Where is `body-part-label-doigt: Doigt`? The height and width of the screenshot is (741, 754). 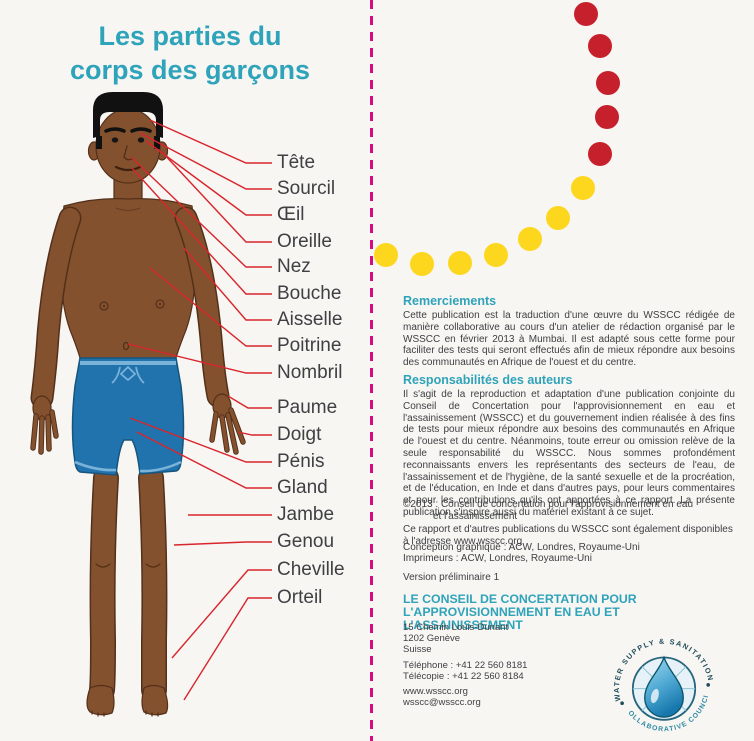
body-part-label-doigt: Doigt is located at coordinates (299, 434).